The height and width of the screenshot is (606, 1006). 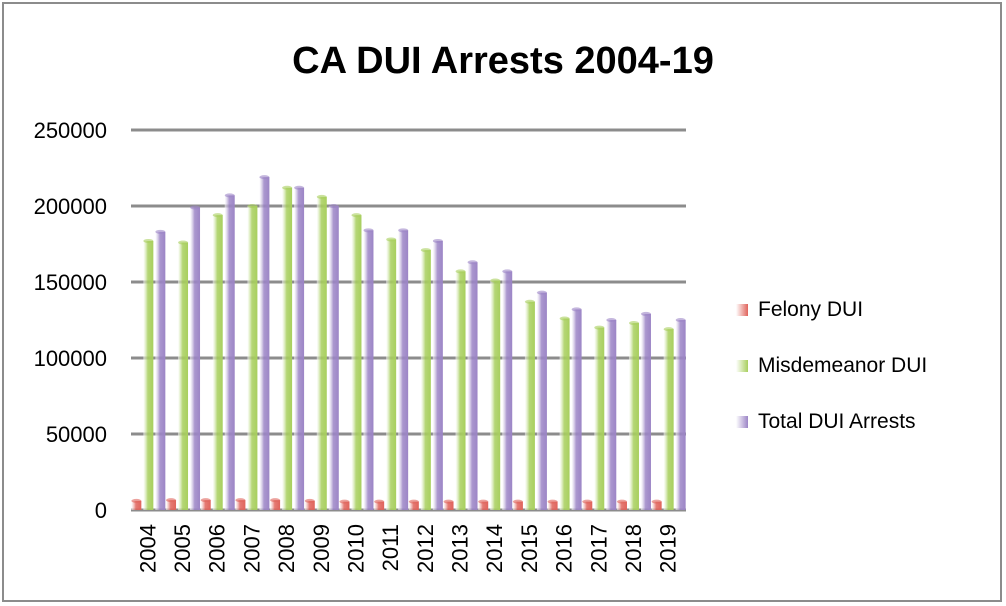 I want to click on x-tick-label: 2016, so click(x=564, y=548).